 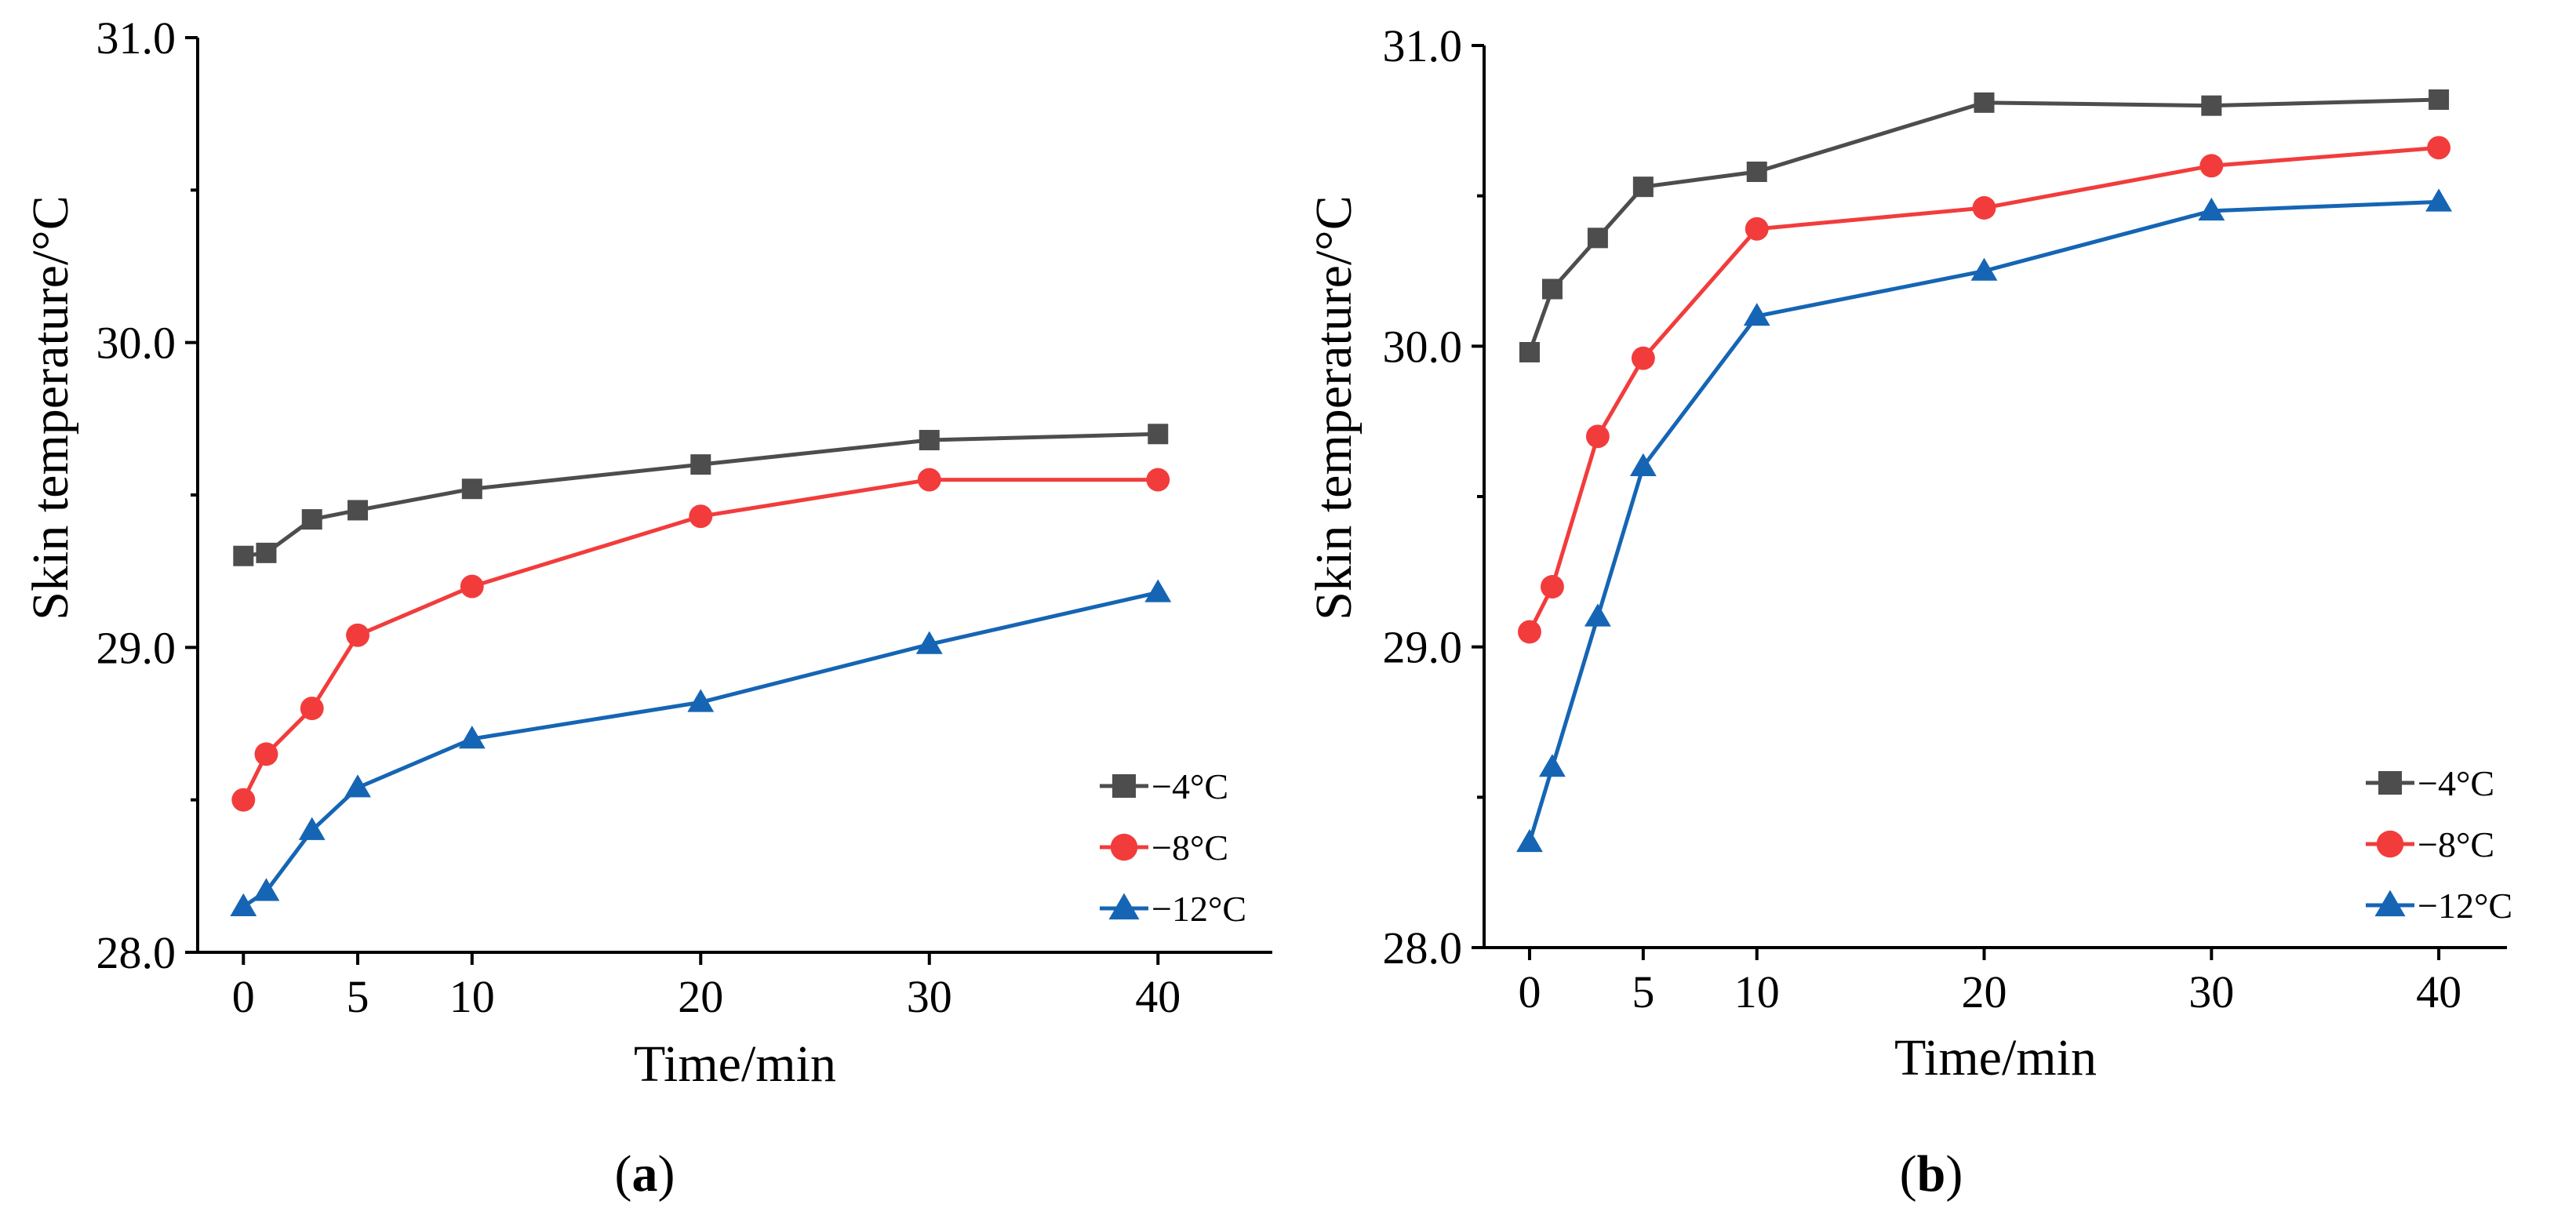 I want to click on panel-label-b-open: (, so click(x=1908, y=1174).